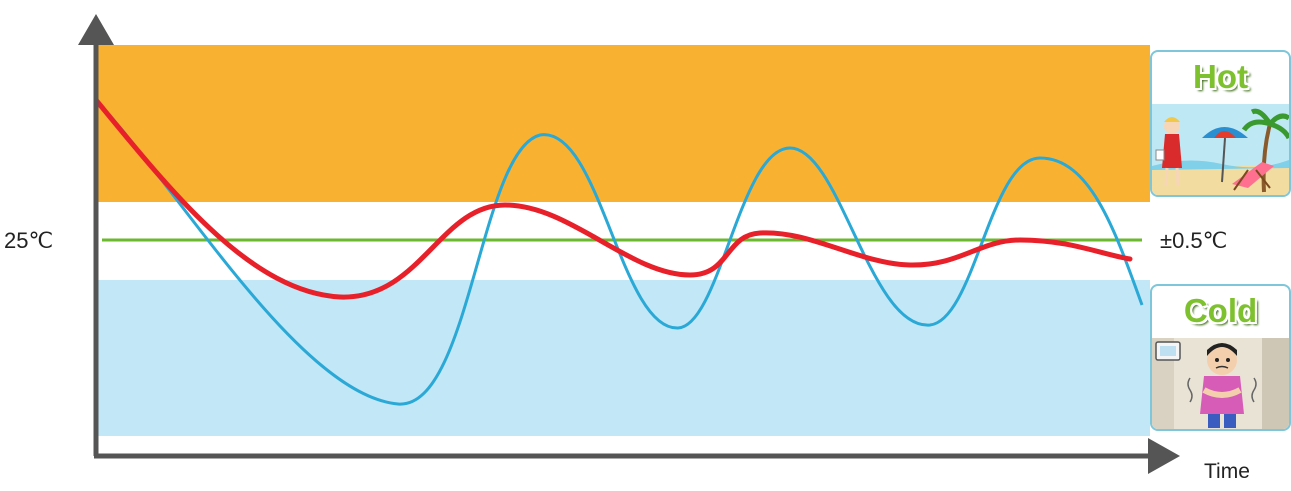 The height and width of the screenshot is (491, 1291). Describe the element at coordinates (1194, 240) in the screenshot. I see `tolerance-label: ±0.5℃` at that location.